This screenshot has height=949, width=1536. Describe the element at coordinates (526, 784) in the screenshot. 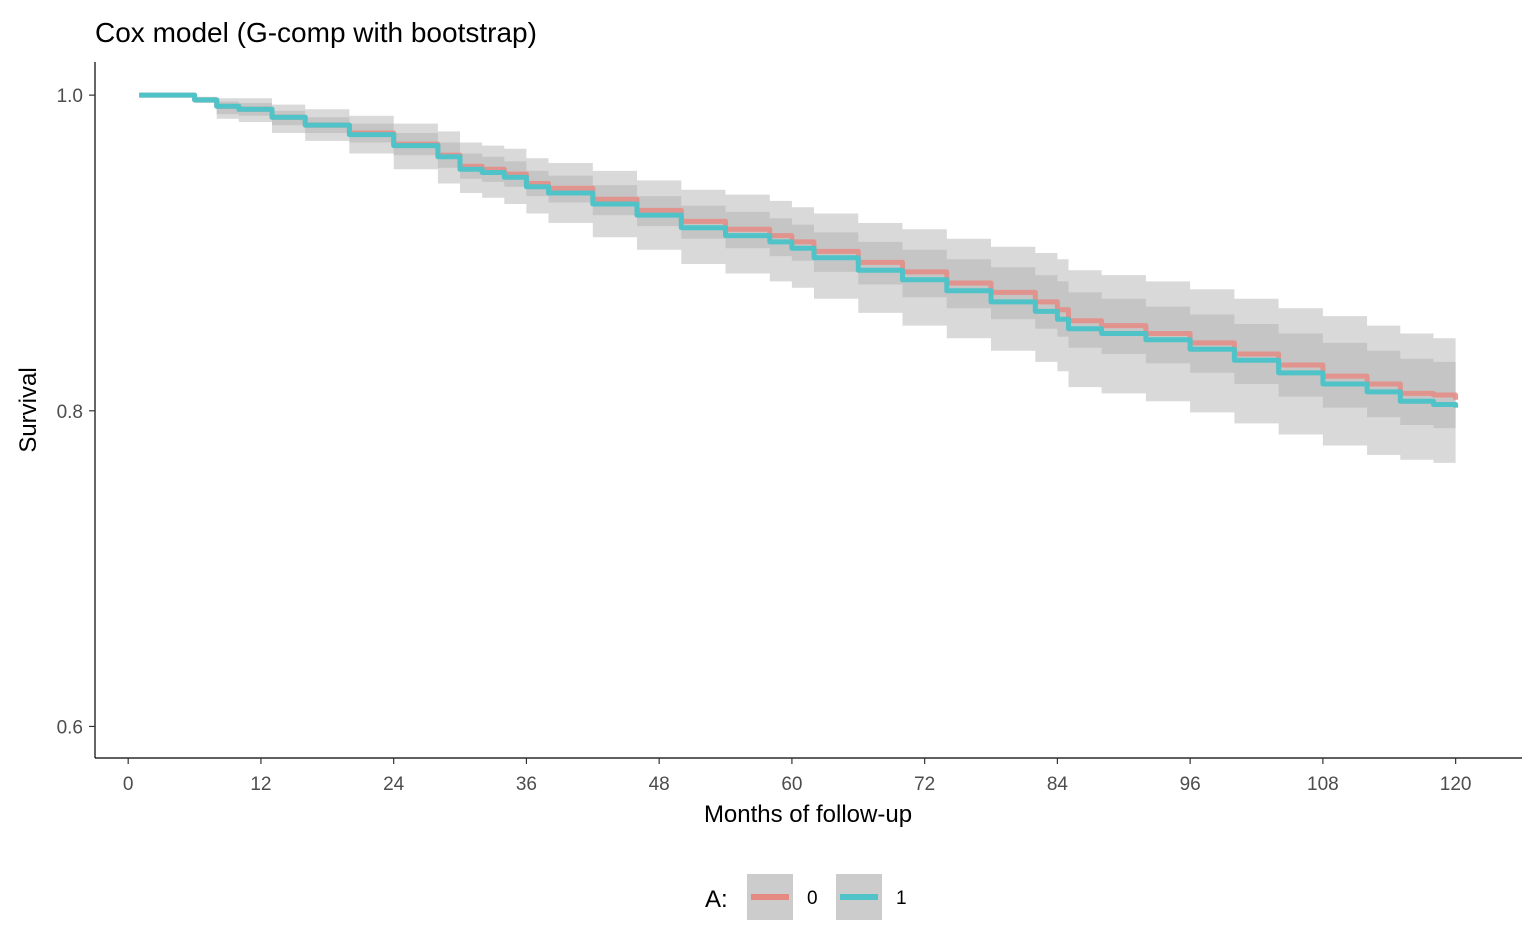

I see `x-tick-label: 36` at that location.